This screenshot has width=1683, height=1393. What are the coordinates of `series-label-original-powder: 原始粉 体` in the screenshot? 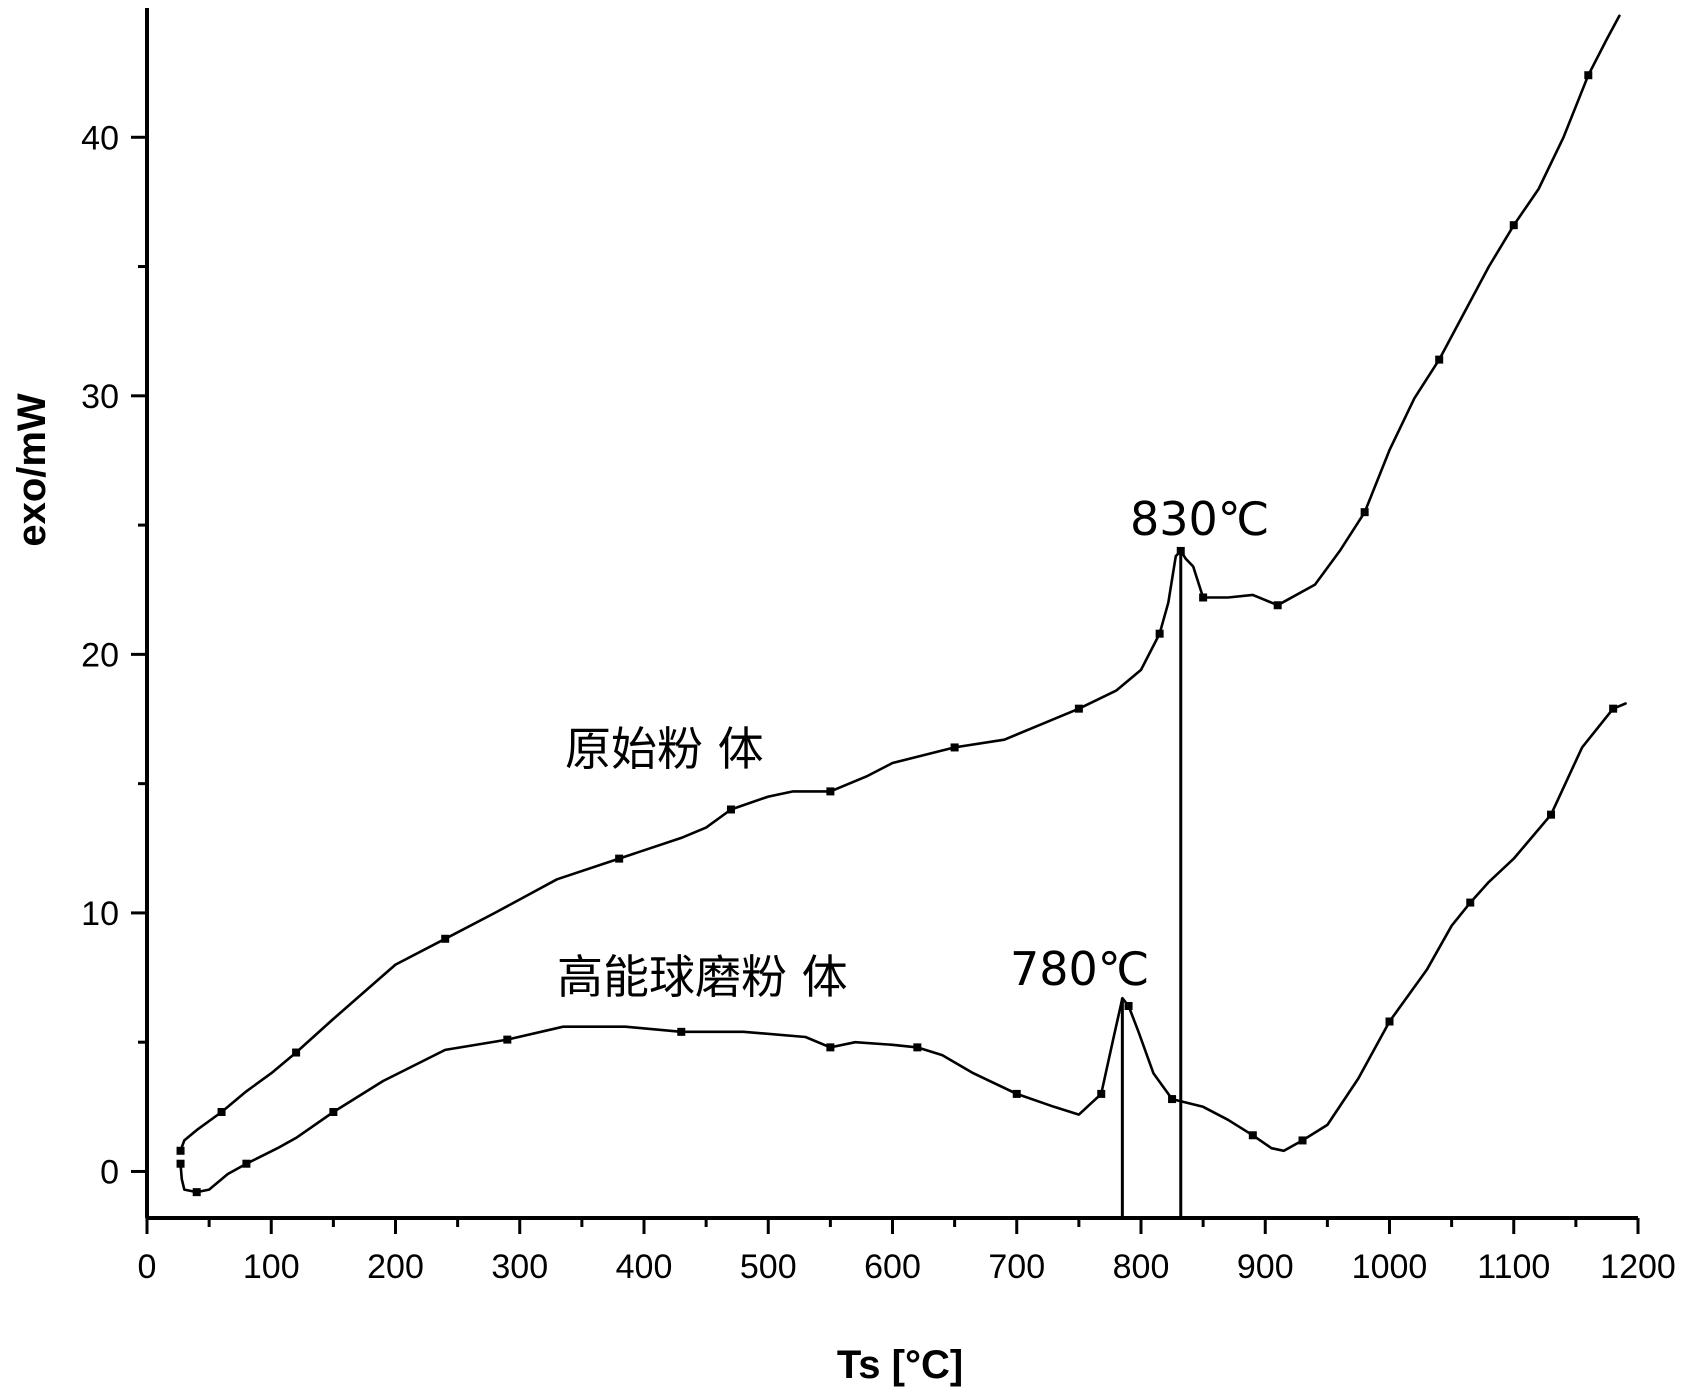 It's located at (664, 749).